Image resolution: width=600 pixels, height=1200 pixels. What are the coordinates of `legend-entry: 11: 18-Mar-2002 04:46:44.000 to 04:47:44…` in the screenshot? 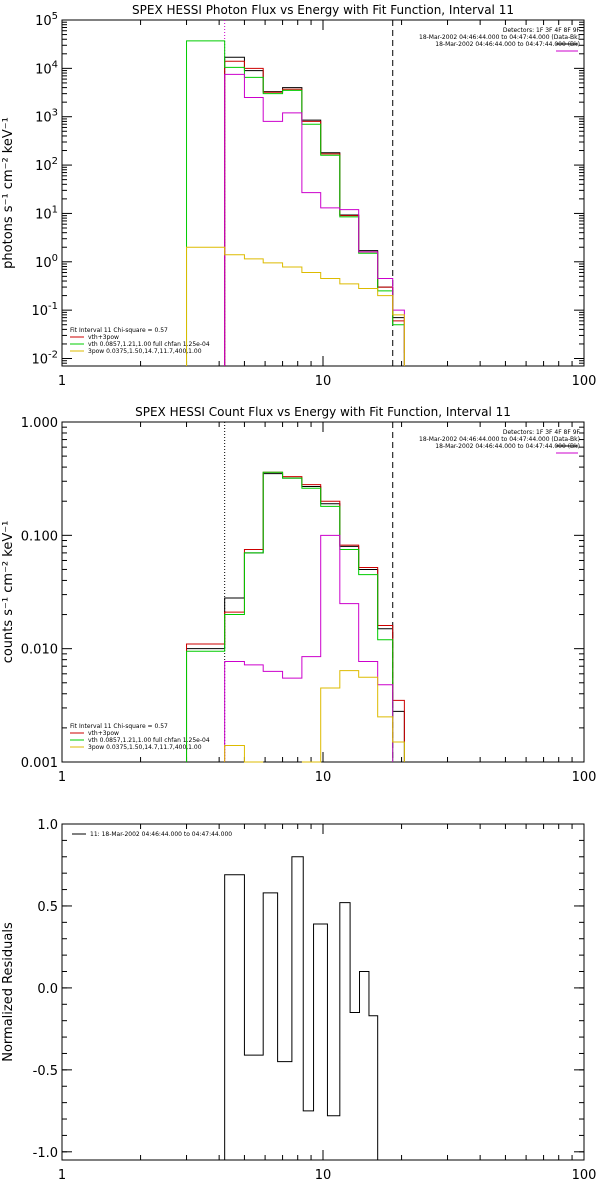 It's located at (161, 834).